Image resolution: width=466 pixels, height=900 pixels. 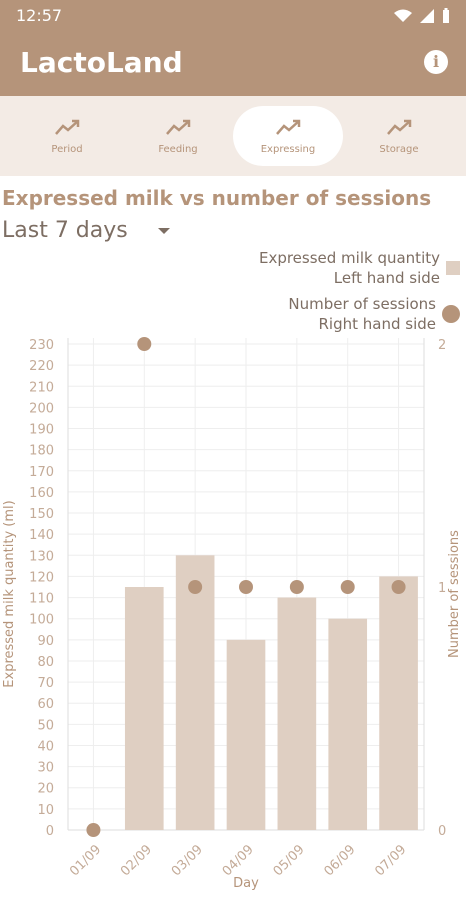 I want to click on y-tick-label: 140, so click(x=41, y=535).